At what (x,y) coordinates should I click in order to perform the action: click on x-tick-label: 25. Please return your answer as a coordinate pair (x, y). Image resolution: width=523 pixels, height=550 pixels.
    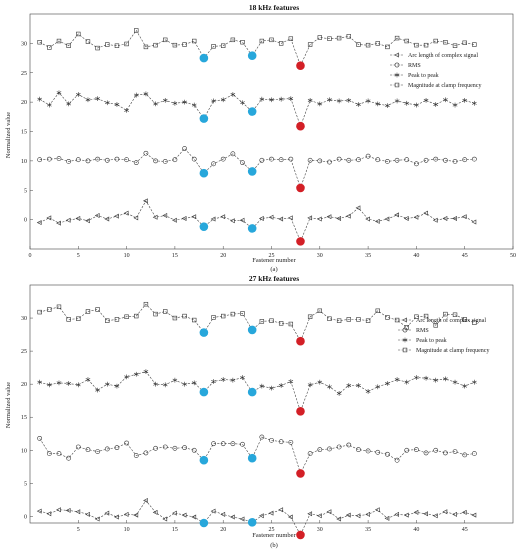
    Looking at the image, I should click on (272, 530).